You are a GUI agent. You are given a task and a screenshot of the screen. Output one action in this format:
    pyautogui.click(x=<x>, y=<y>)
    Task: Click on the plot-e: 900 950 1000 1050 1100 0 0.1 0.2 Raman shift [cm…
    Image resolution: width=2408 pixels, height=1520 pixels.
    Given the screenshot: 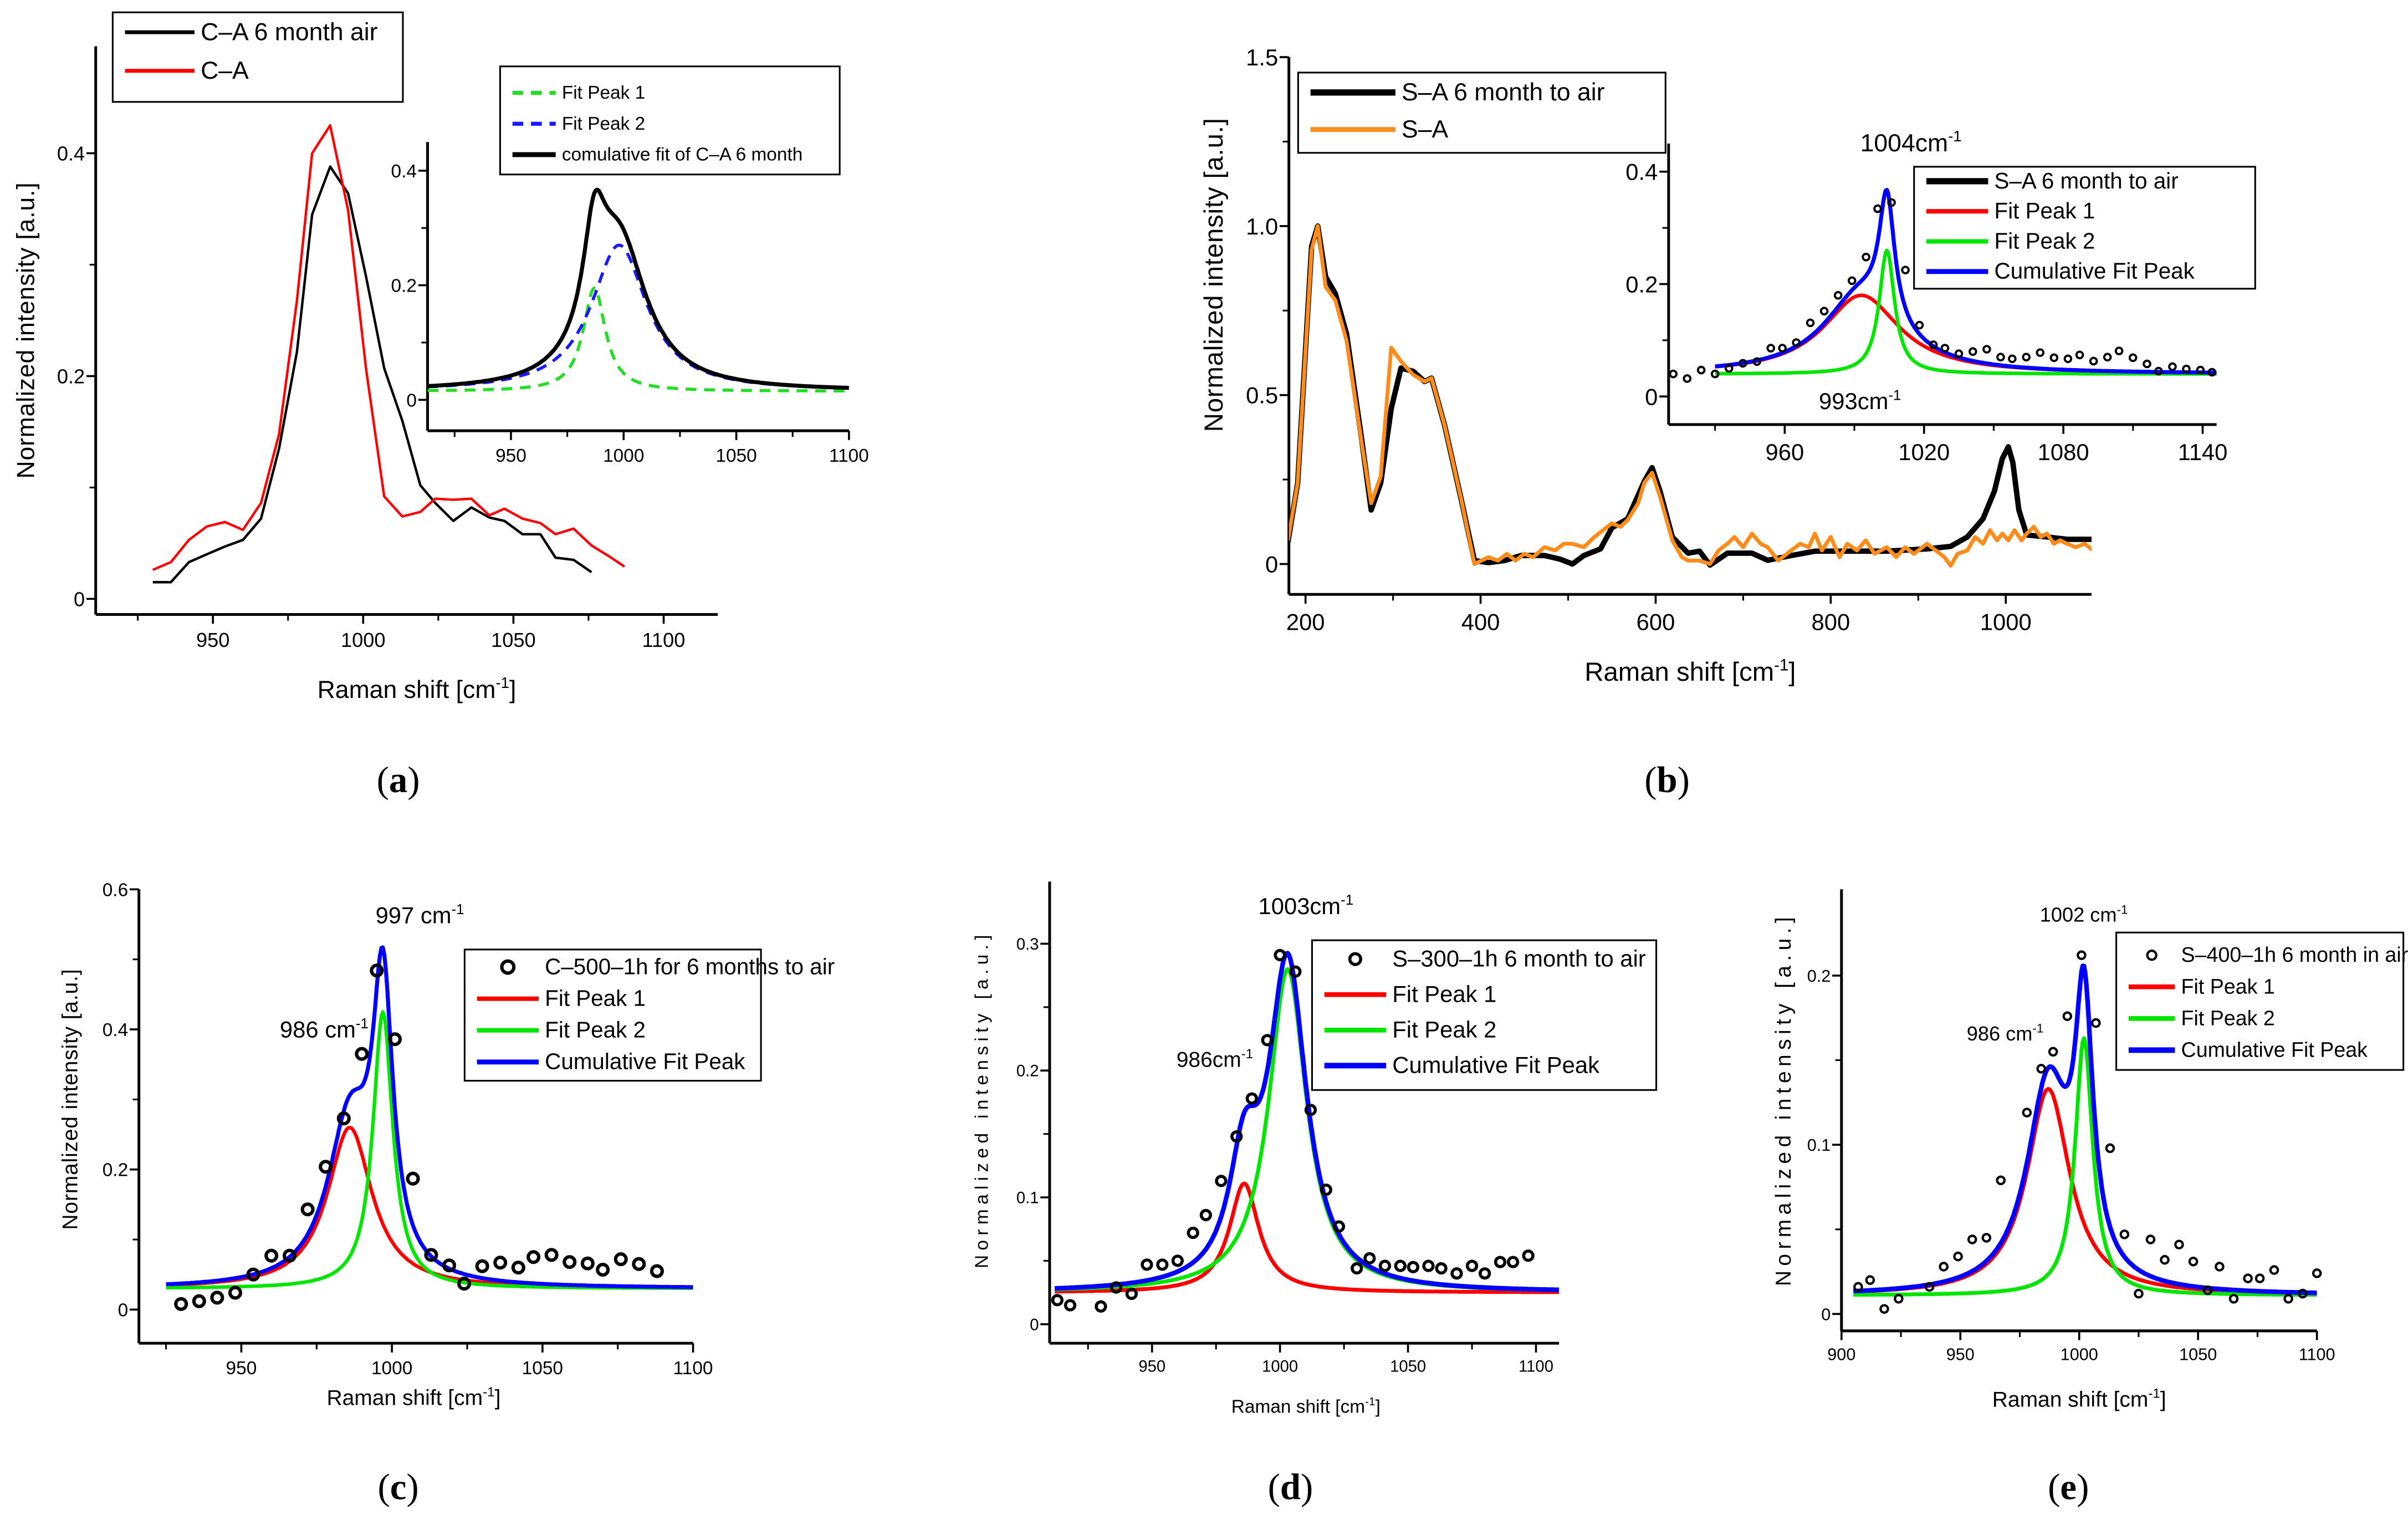 What is the action you would take?
    pyautogui.click(x=2090, y=1150)
    